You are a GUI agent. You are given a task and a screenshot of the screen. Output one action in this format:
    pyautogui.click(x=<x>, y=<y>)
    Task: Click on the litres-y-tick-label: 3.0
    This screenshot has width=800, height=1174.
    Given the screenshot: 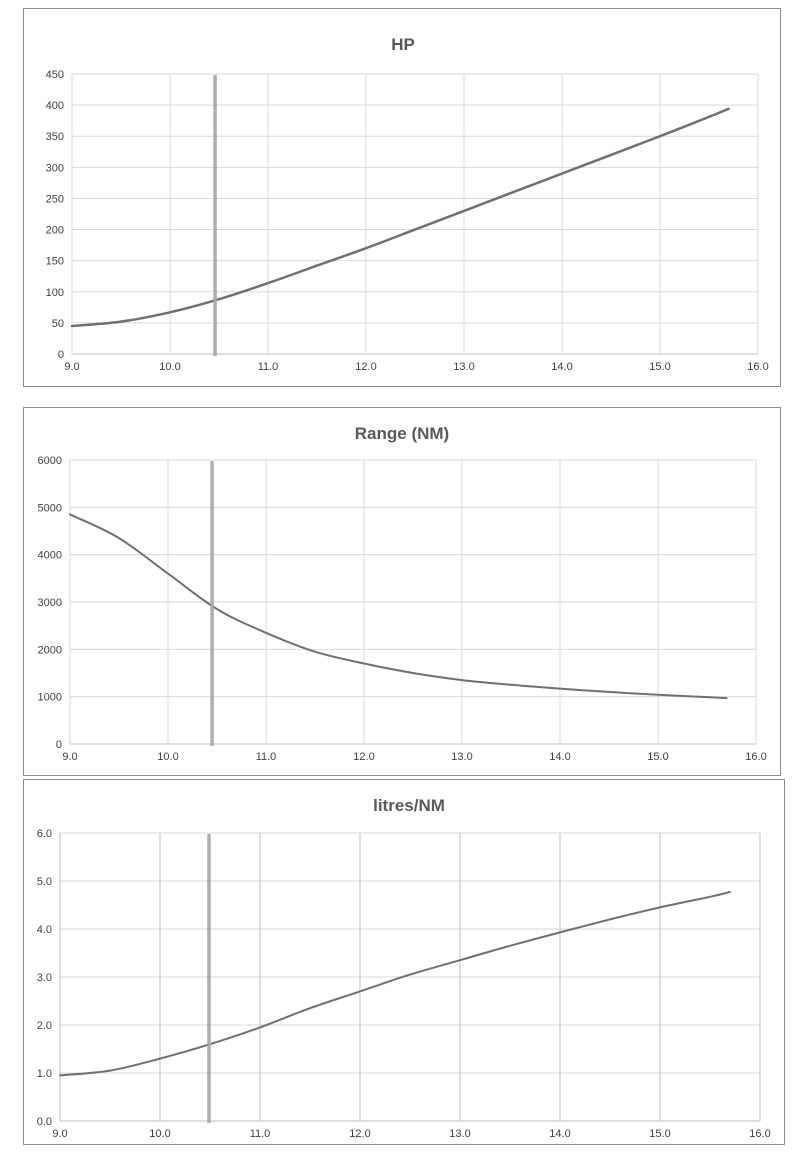 What is the action you would take?
    pyautogui.click(x=44, y=978)
    